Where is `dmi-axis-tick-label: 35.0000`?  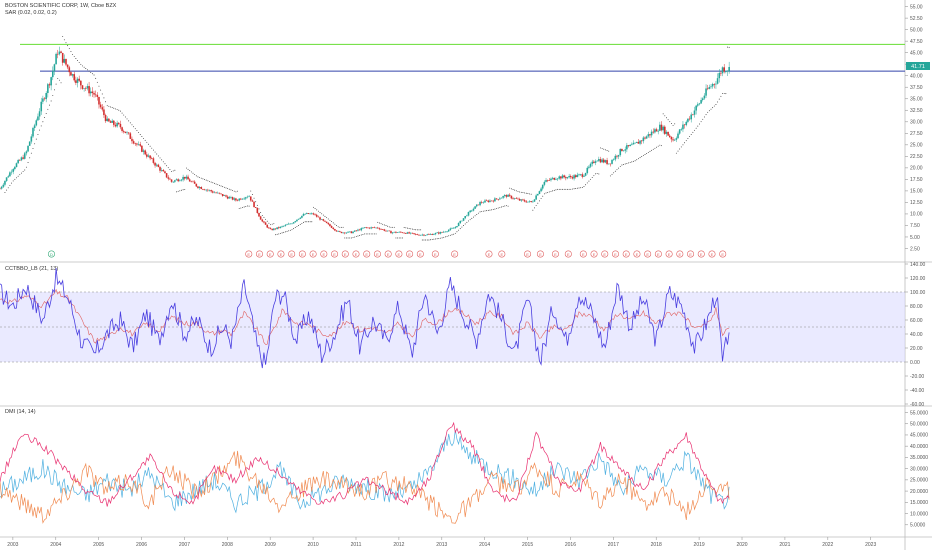 dmi-axis-tick-label: 35.0000 is located at coordinates (919, 458).